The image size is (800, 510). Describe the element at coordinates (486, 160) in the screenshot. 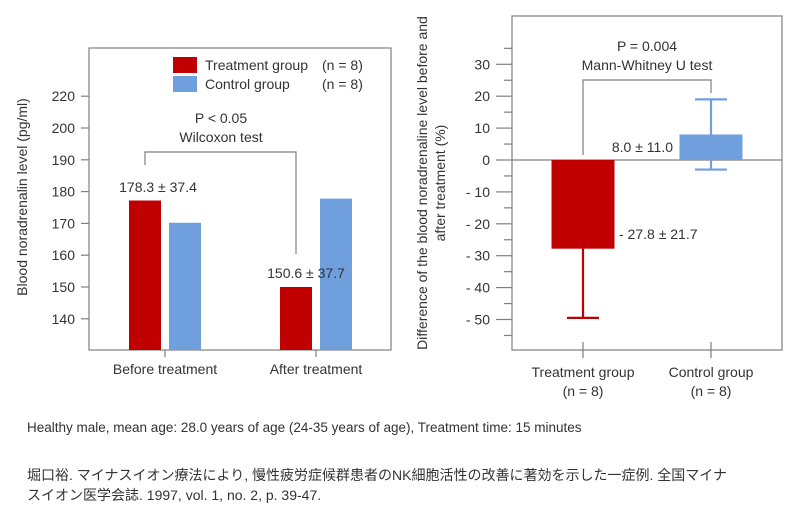

I see `right-y-tick-label: 0` at that location.